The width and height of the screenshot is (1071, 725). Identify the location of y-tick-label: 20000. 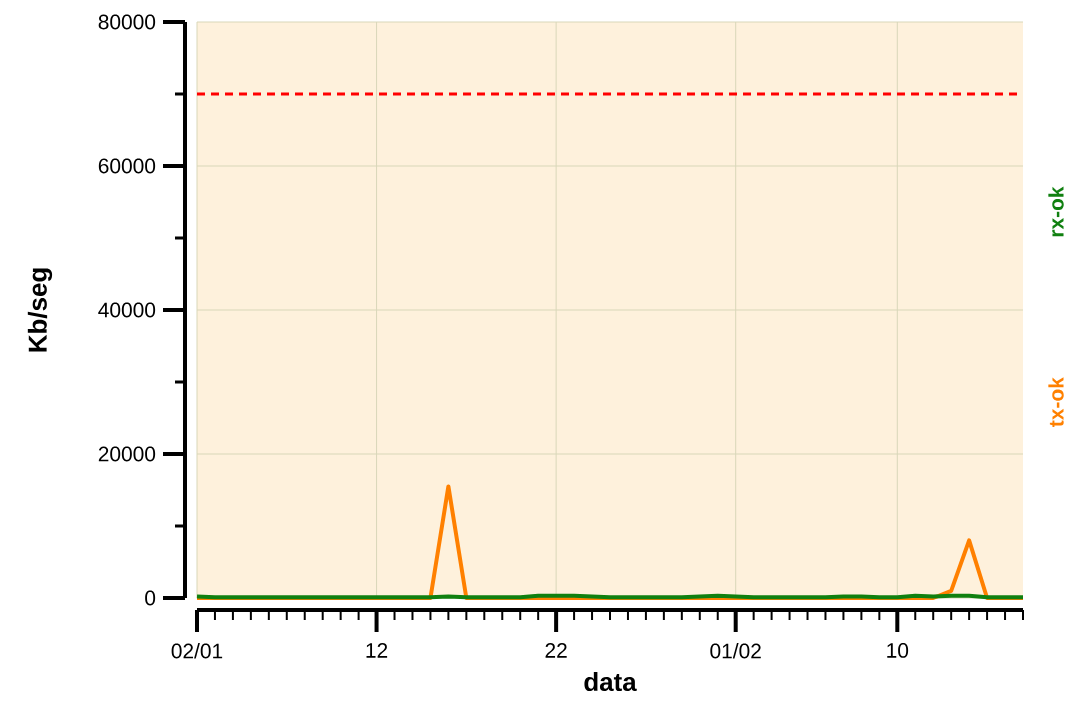
(127, 454).